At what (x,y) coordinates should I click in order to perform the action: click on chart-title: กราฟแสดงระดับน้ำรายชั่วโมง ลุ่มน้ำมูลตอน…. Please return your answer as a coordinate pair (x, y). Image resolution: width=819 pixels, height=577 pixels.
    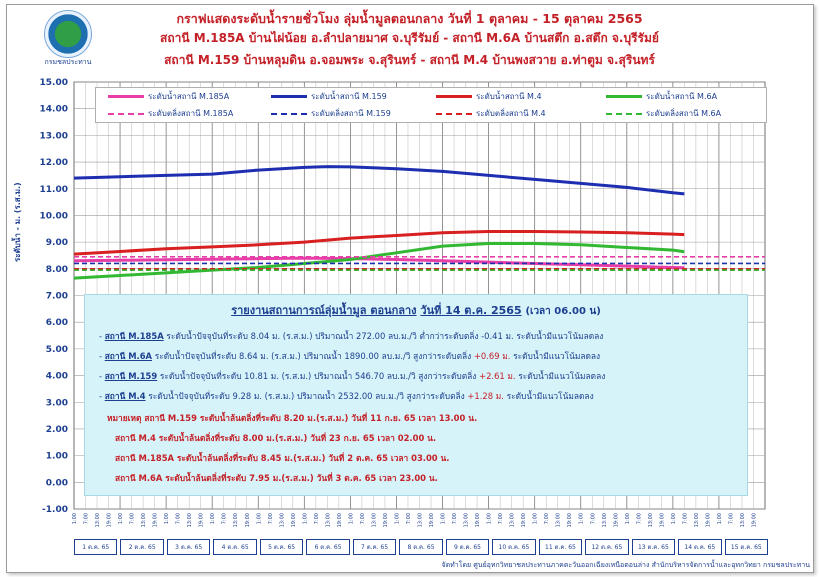
    Looking at the image, I should click on (409, 18).